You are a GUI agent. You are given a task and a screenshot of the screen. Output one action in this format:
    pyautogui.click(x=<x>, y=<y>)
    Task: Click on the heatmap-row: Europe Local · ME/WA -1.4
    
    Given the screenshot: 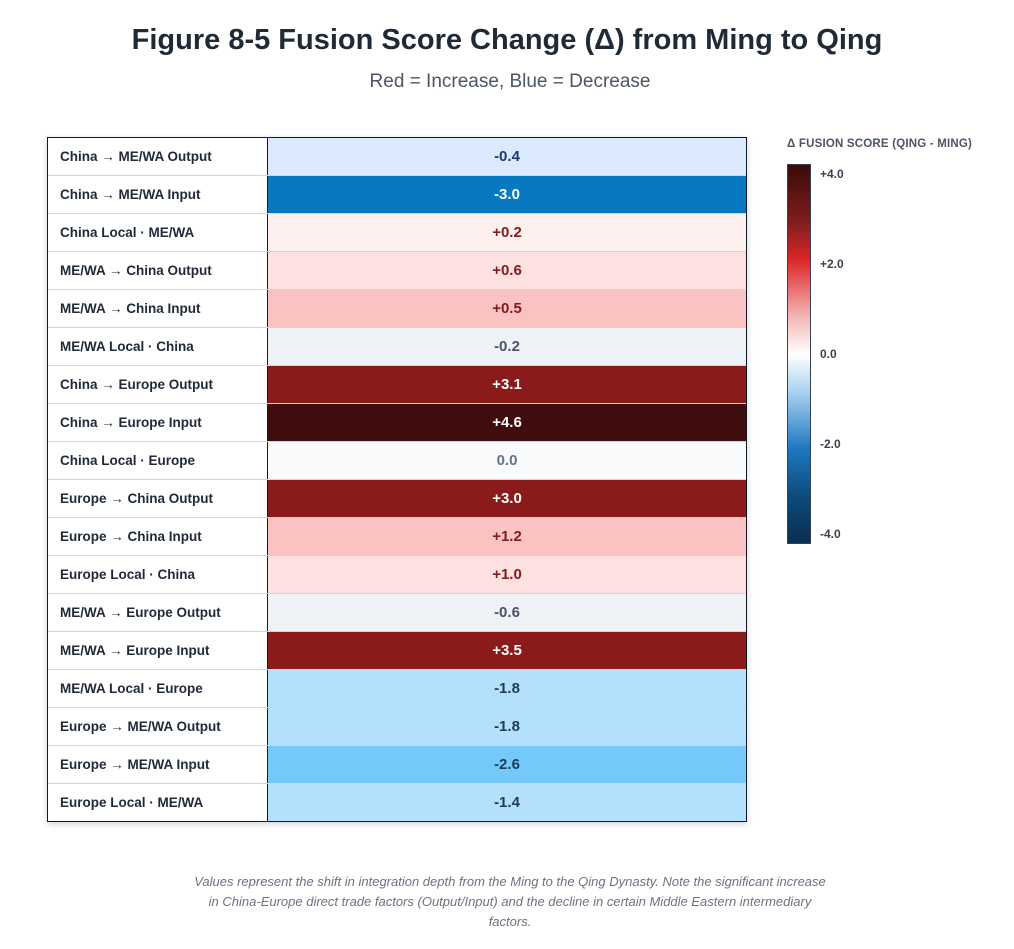 What is the action you would take?
    pyautogui.click(x=397, y=802)
    